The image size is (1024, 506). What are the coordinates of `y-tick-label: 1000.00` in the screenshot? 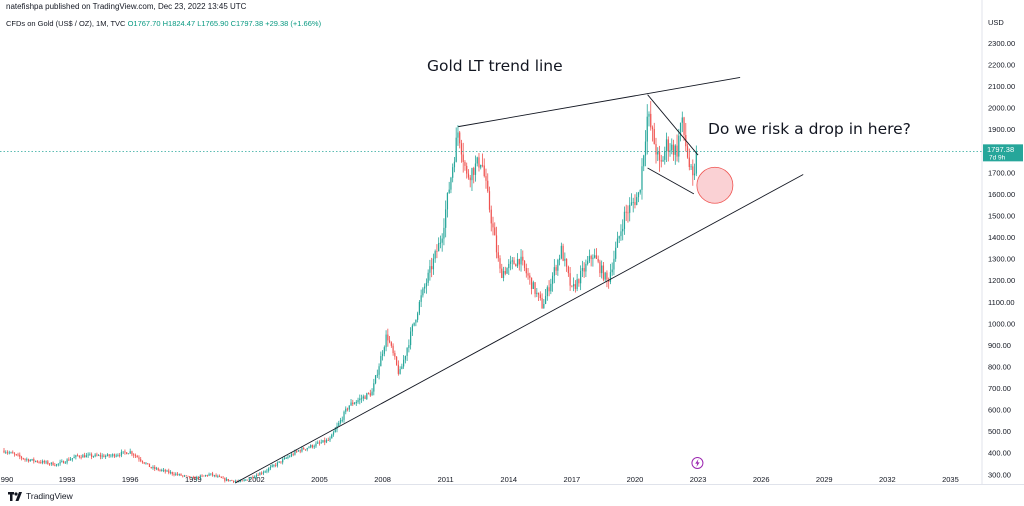 It's located at (1001, 323).